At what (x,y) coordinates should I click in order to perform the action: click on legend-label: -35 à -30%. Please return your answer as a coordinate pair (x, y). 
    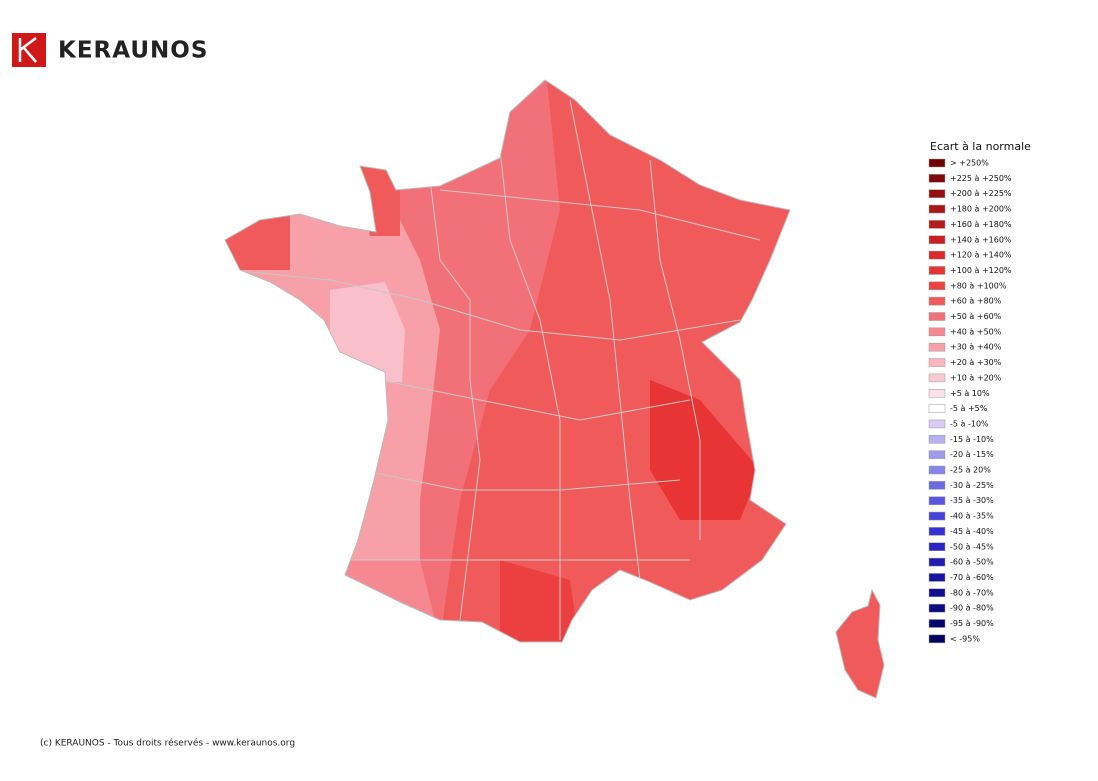
    Looking at the image, I should click on (972, 500).